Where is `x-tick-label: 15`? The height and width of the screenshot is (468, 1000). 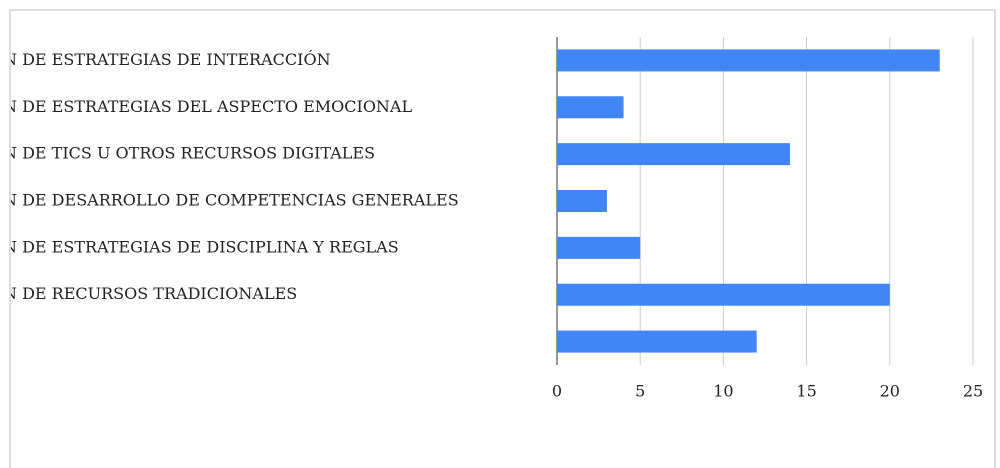
x-tick-label: 15 is located at coordinates (806, 391).